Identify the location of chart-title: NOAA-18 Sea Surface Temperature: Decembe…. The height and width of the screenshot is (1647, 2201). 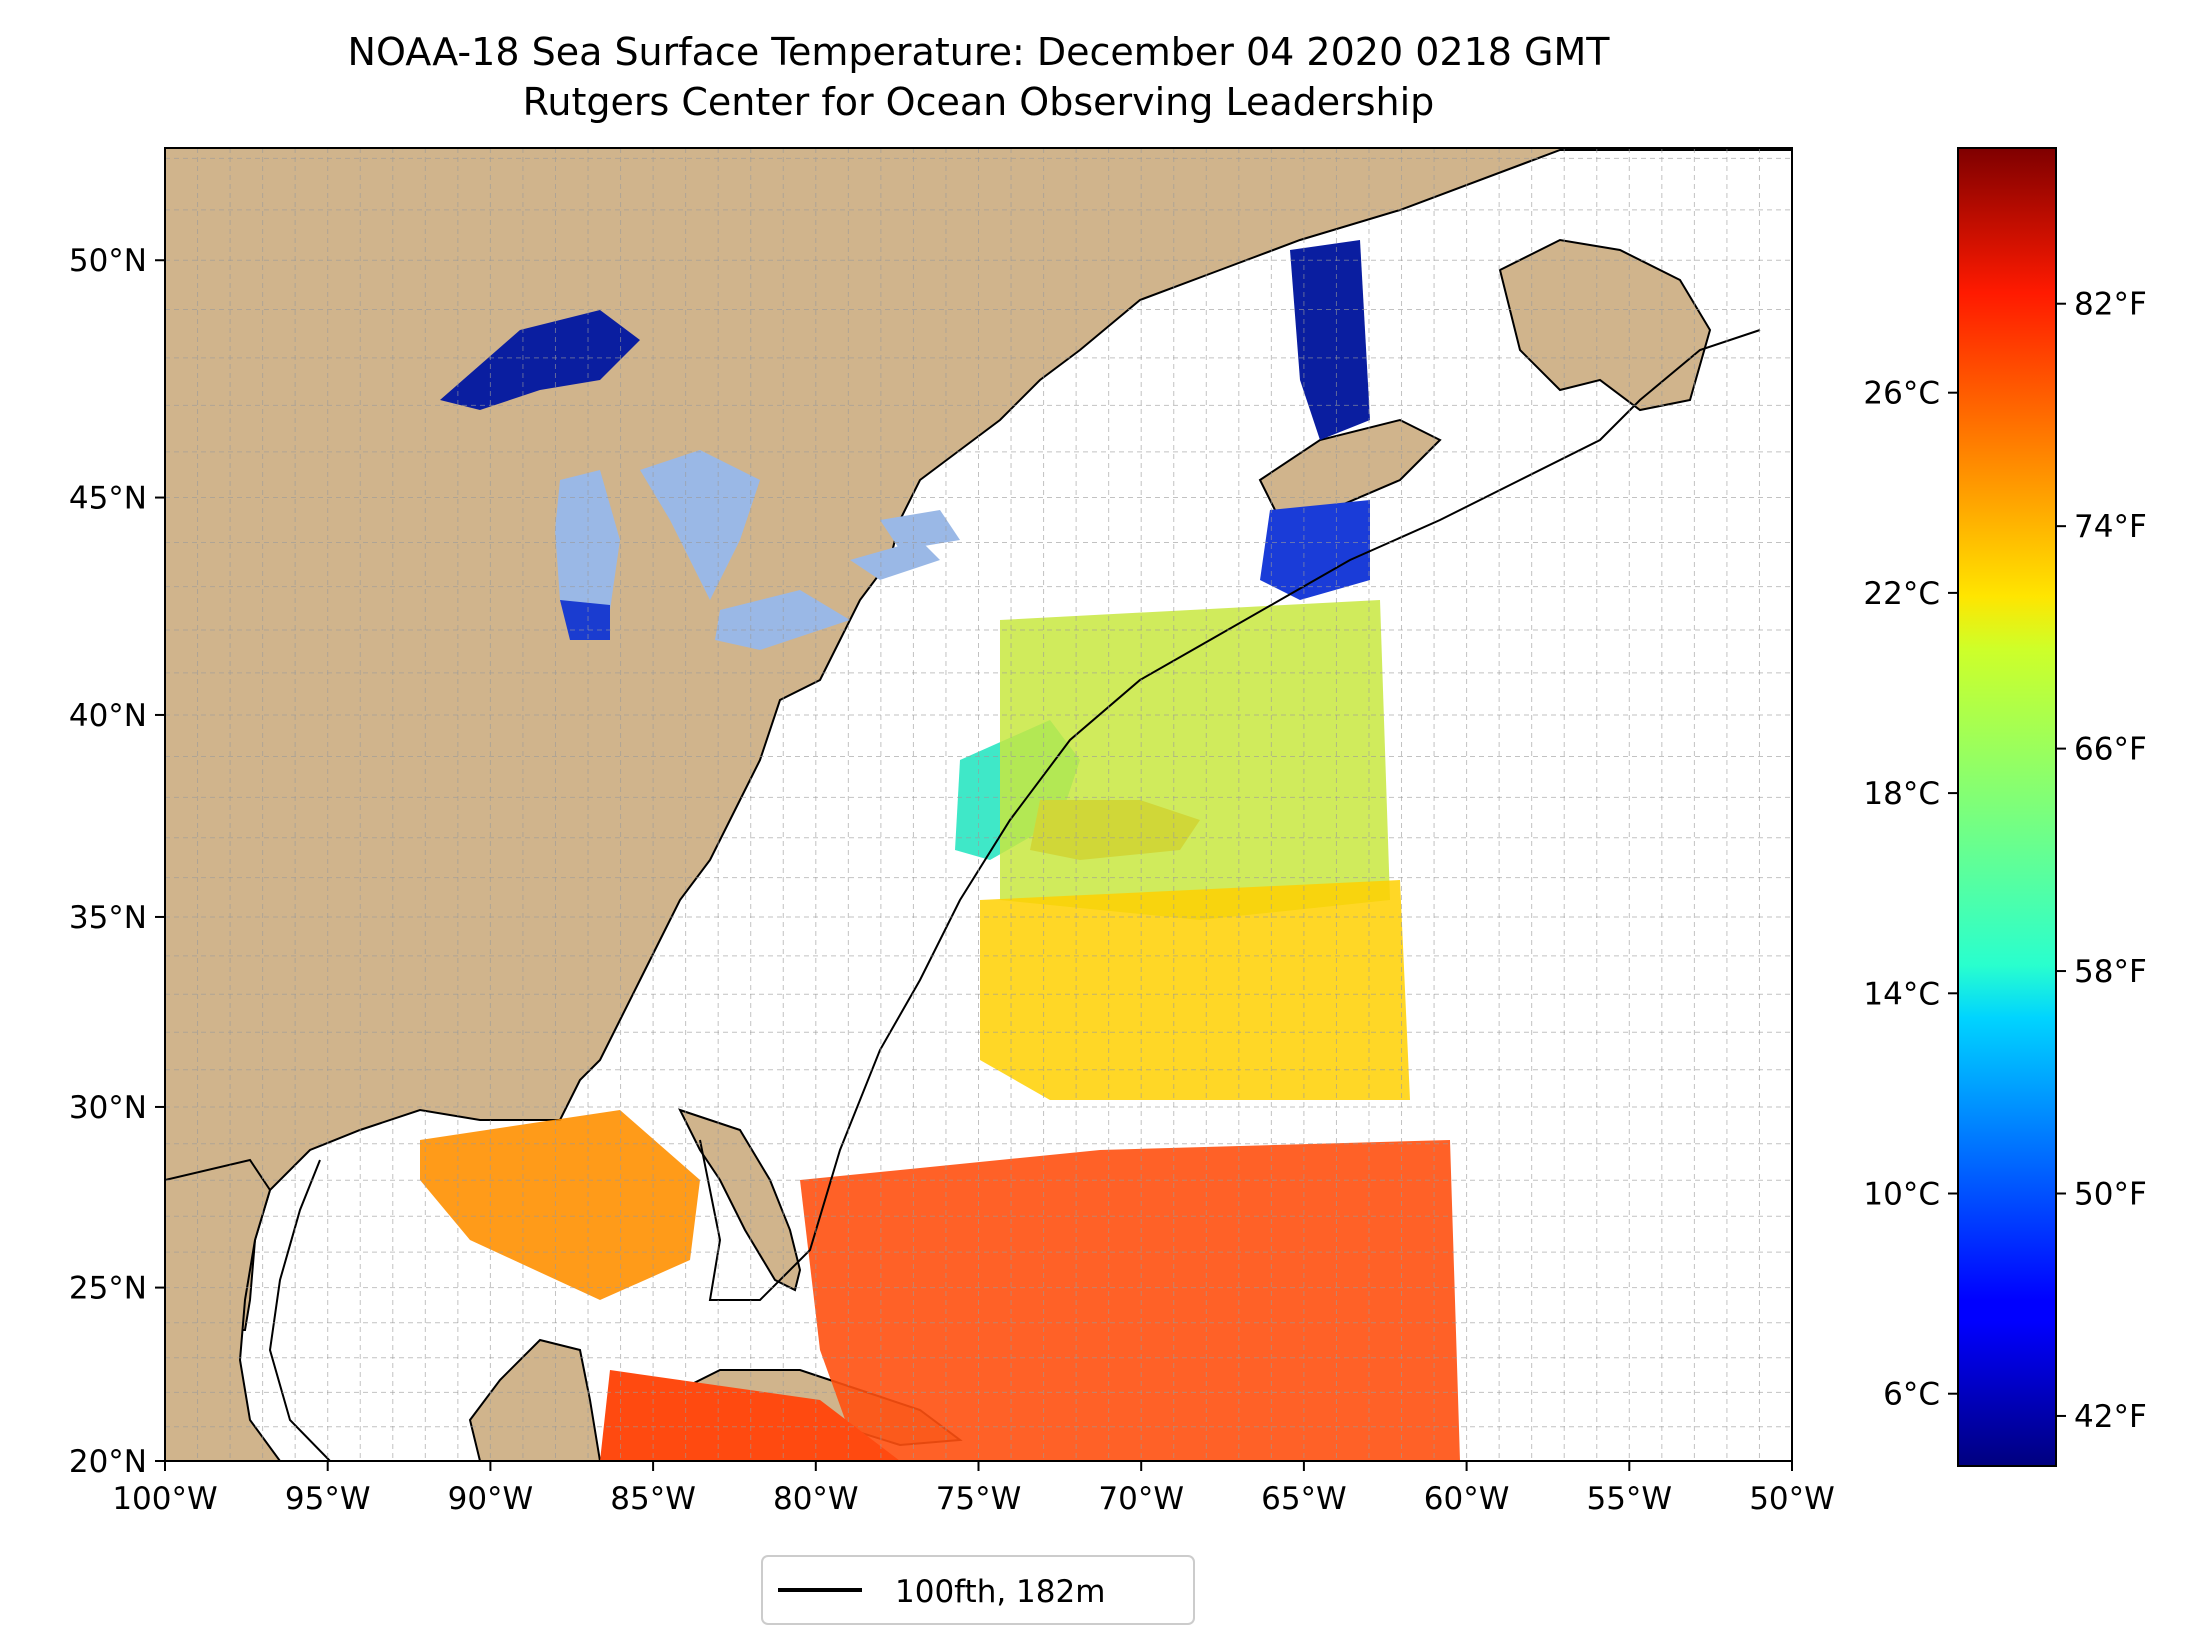
(978, 52).